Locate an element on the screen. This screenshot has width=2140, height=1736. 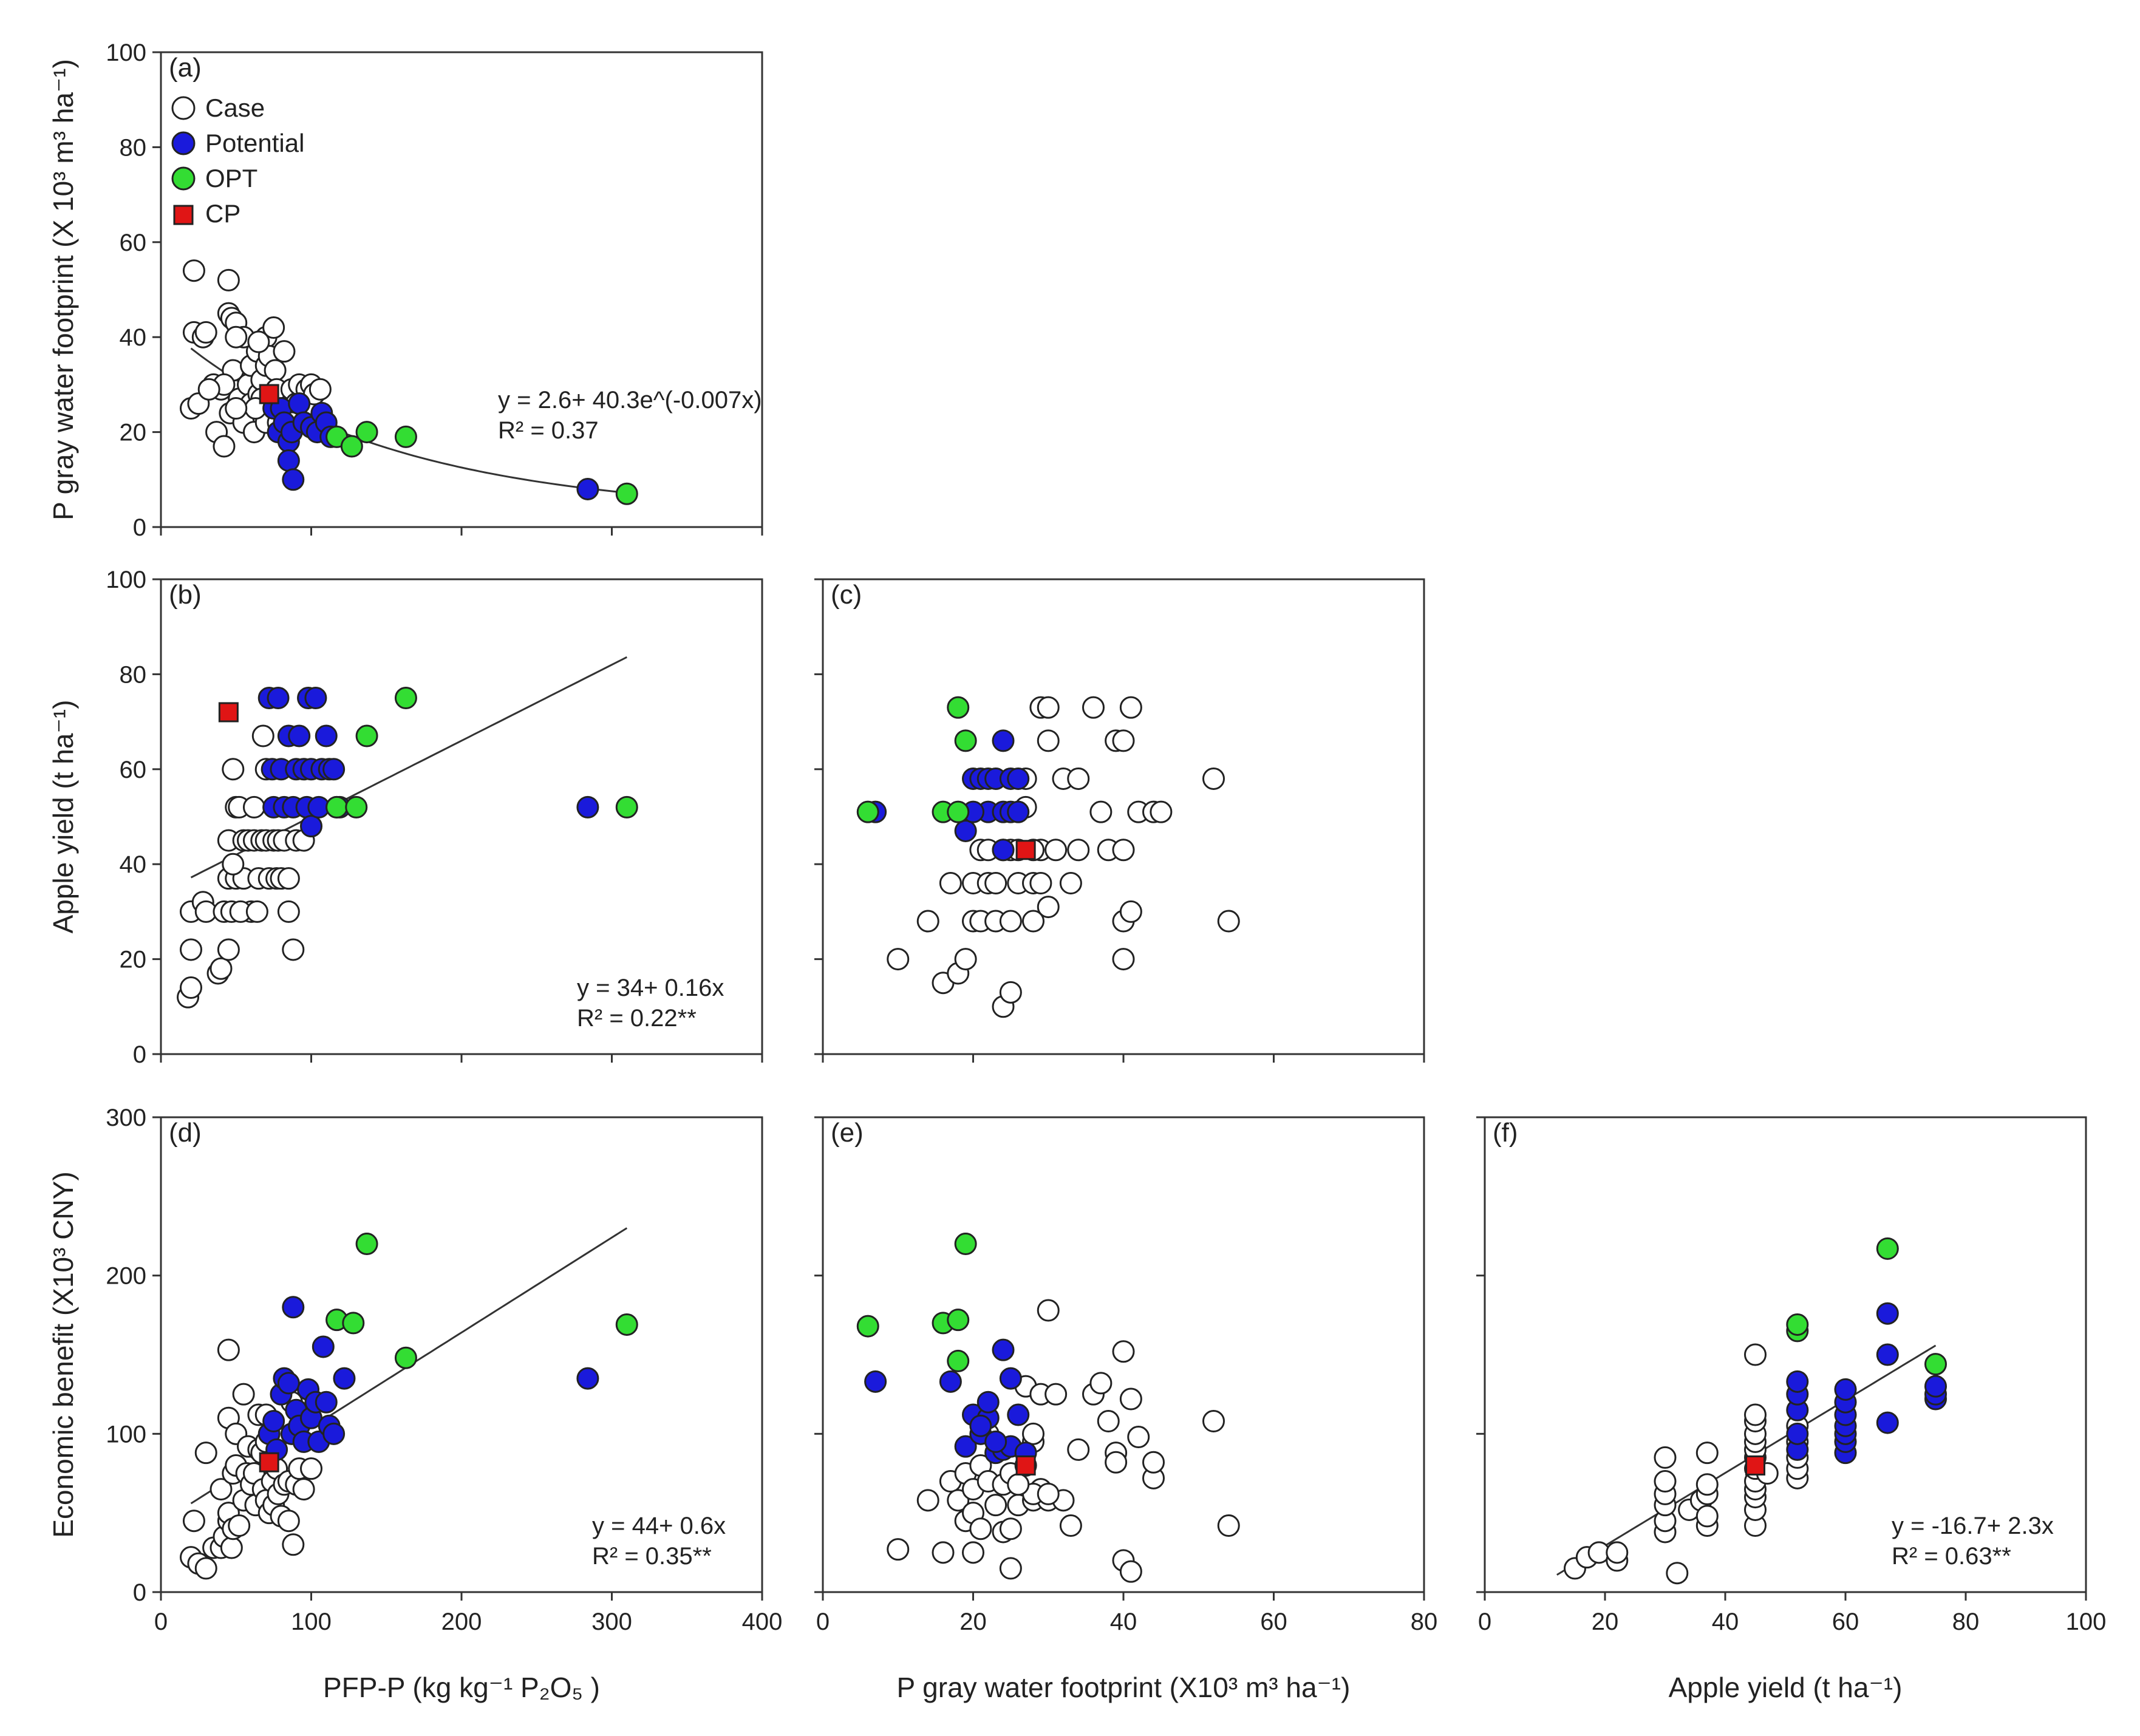
panel-label: (a) is located at coordinates (185, 68).